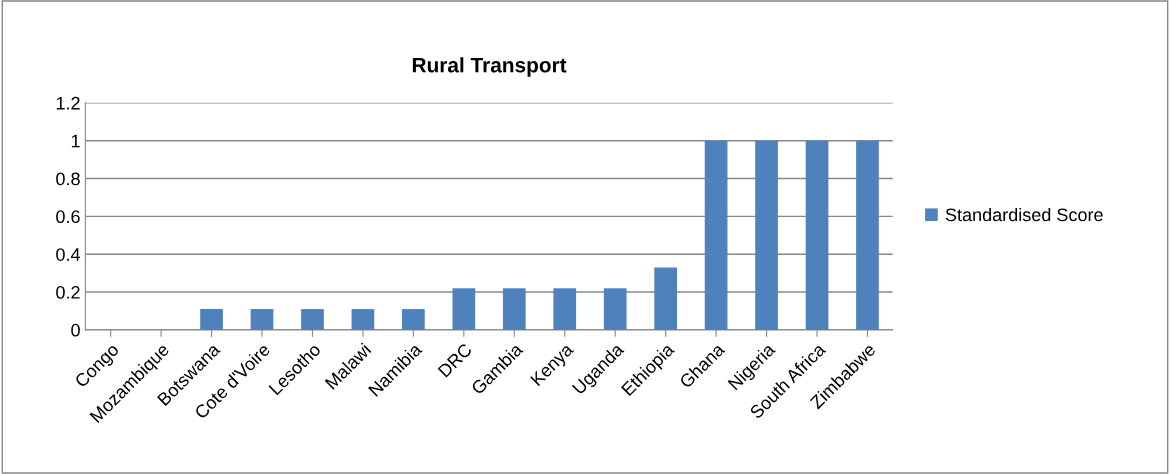  I want to click on y-tick-label: 1.2, so click(68, 103).